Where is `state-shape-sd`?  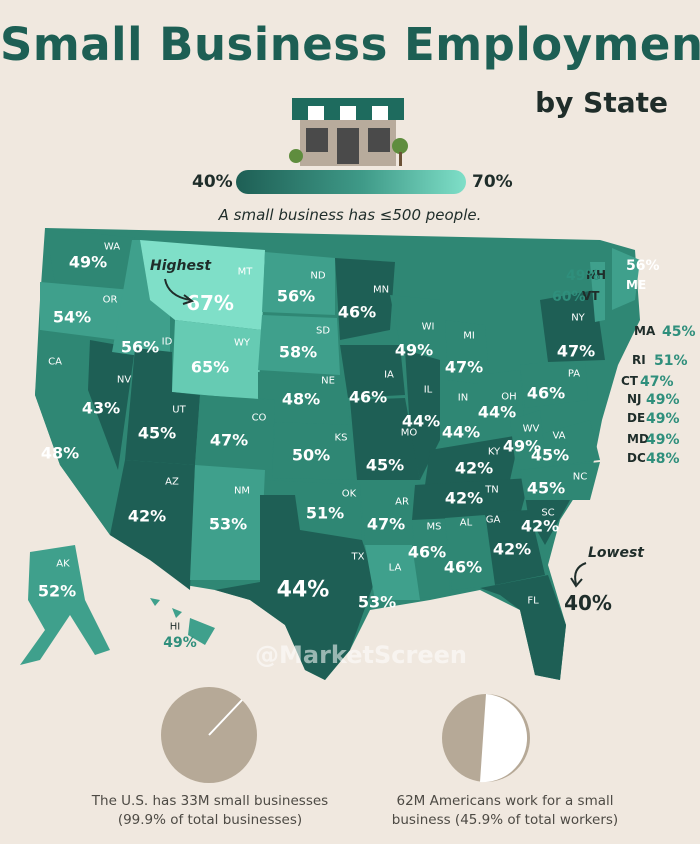
state-shape-sd is located at coordinates (299, 345).